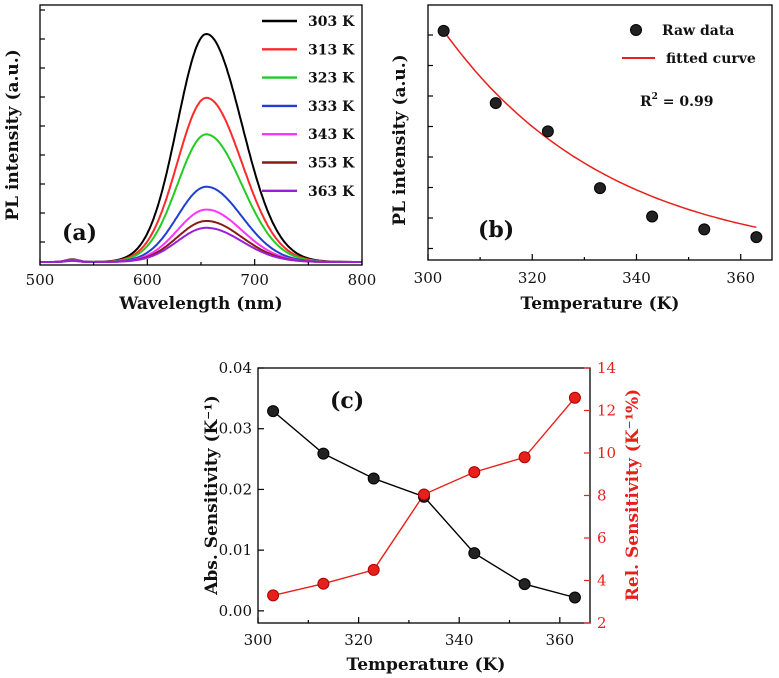 Image resolution: width=779 pixels, height=678 pixels. Describe the element at coordinates (686, 102) in the screenshot. I see `r-squared-value: = 0.99` at that location.